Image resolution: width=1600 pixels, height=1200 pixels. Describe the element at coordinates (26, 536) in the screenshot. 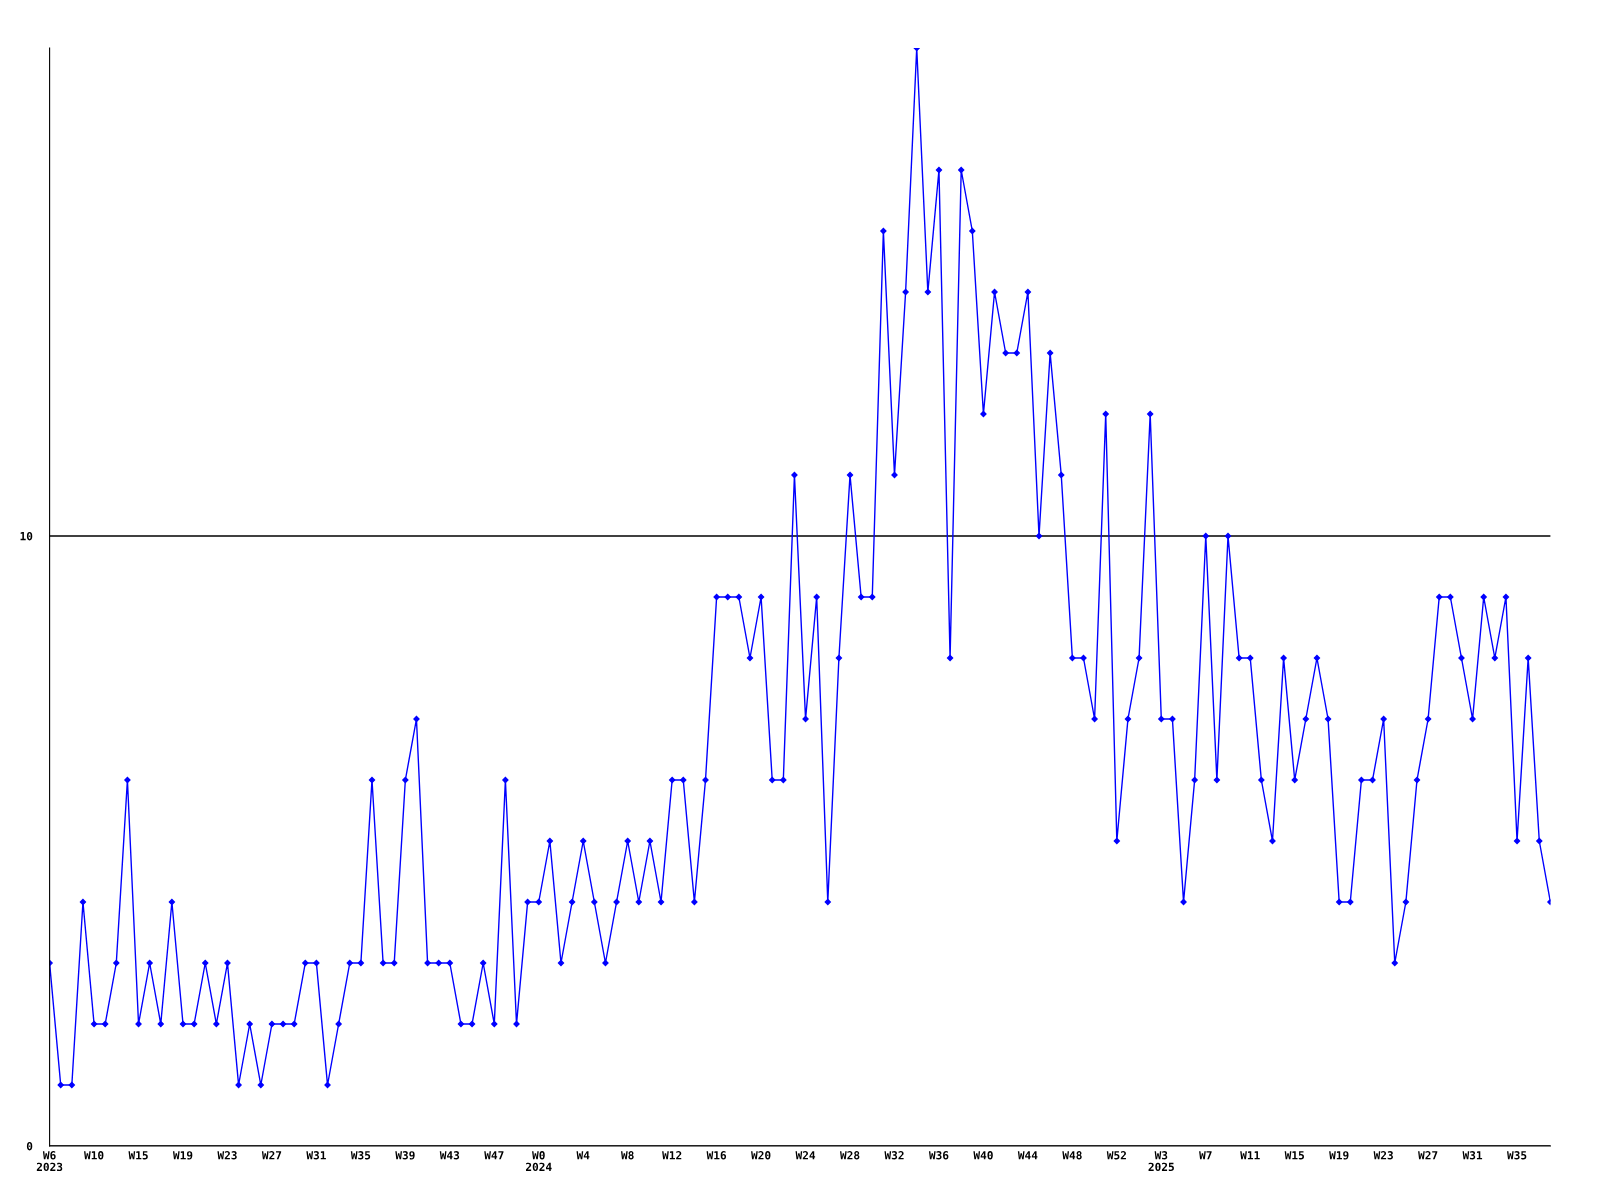

I see `y-tick-label: 10` at that location.